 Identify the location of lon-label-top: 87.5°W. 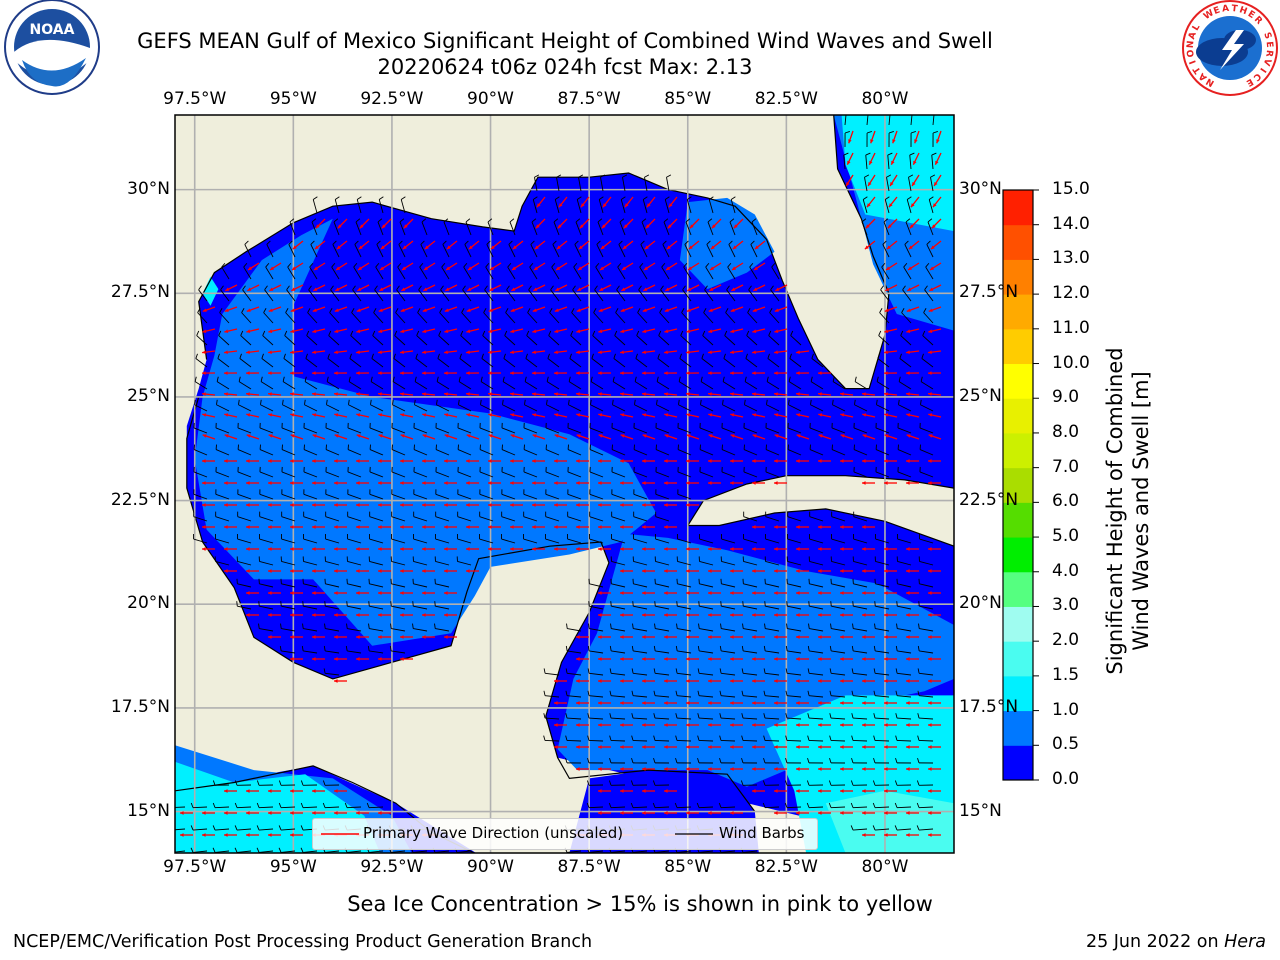
(589, 99).